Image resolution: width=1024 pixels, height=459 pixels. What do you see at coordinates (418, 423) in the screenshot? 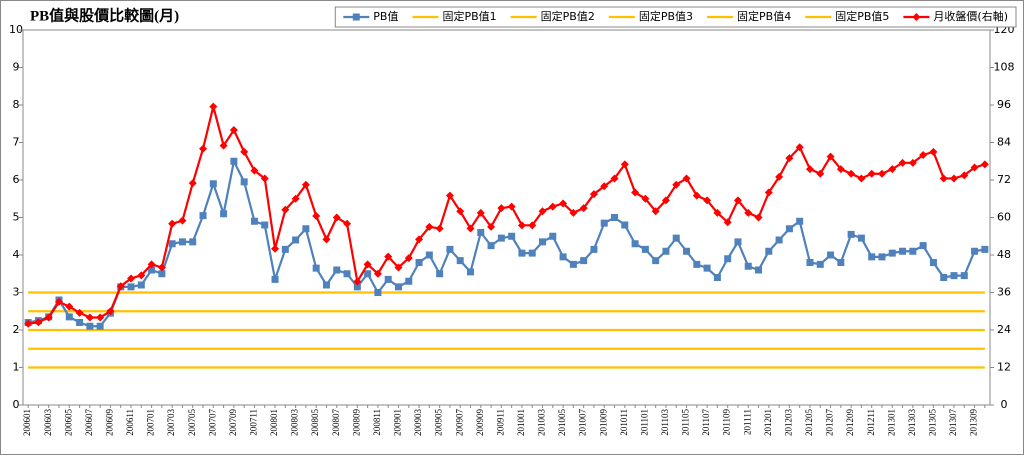
I see `x-tick-label: 200903` at bounding box center [418, 423].